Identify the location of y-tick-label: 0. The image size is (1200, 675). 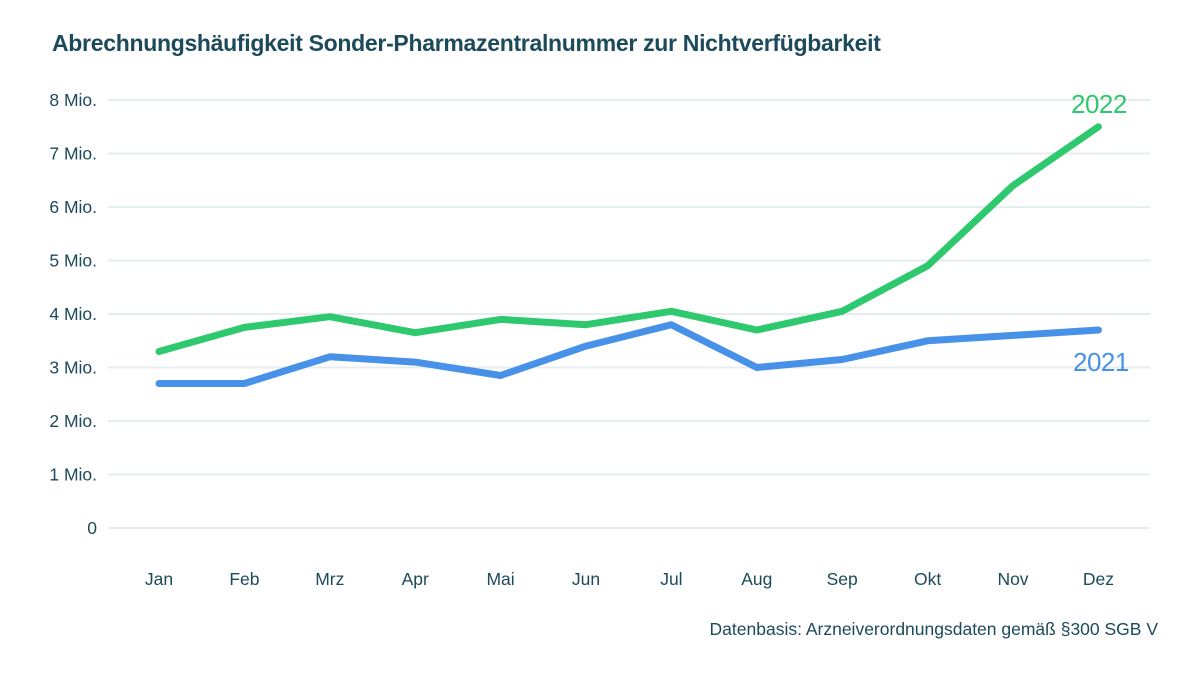
(92, 528).